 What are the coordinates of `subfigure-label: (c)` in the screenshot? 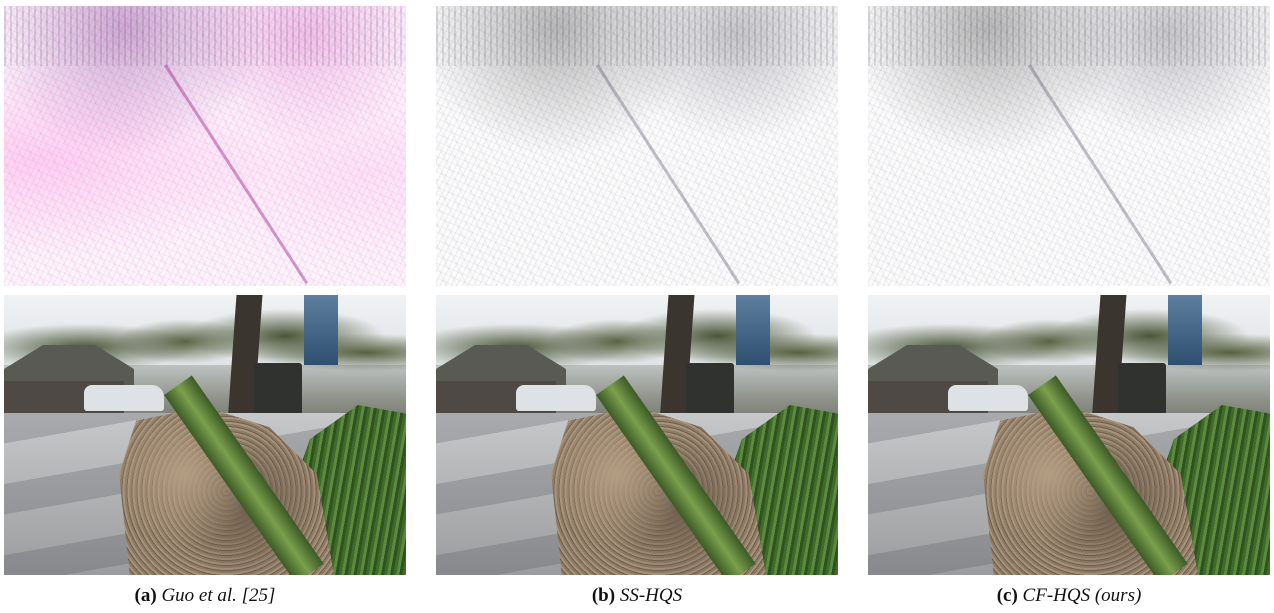 It's located at (1007, 595).